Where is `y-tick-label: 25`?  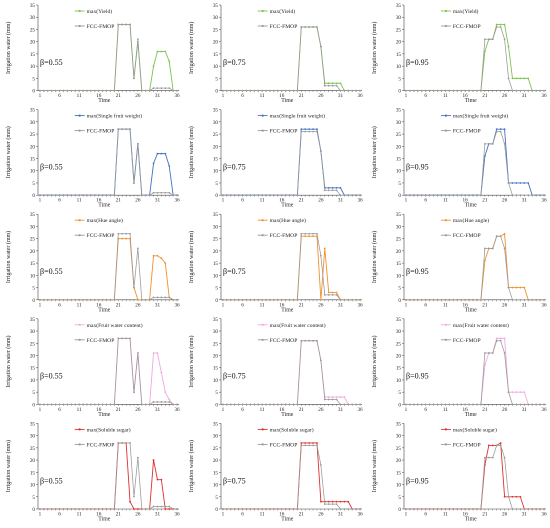 y-tick-label: 25 is located at coordinates (399, 240).